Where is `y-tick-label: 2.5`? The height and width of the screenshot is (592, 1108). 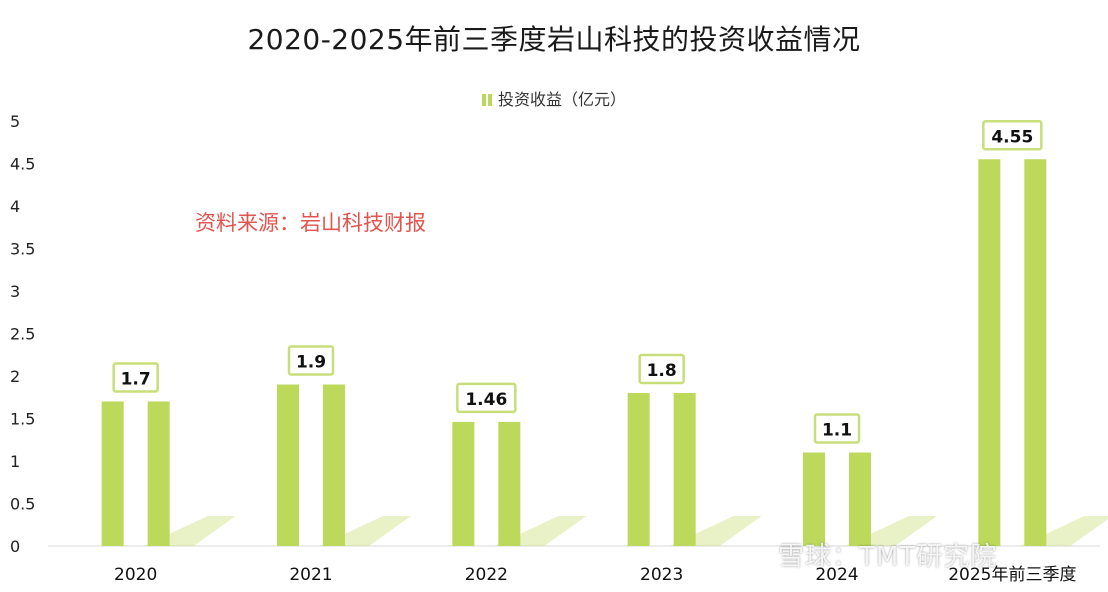 y-tick-label: 2.5 is located at coordinates (22, 334).